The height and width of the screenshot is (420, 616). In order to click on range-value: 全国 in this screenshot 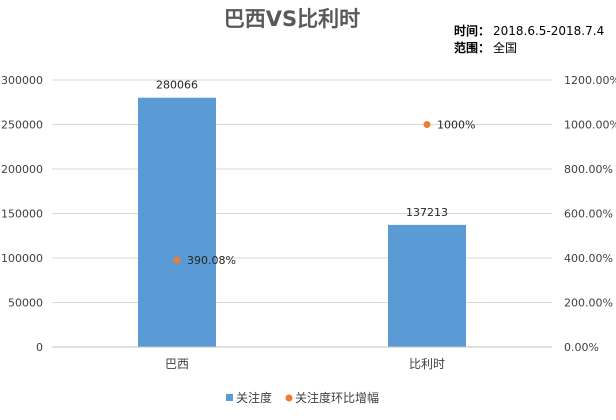, I will do `click(505, 47)`.